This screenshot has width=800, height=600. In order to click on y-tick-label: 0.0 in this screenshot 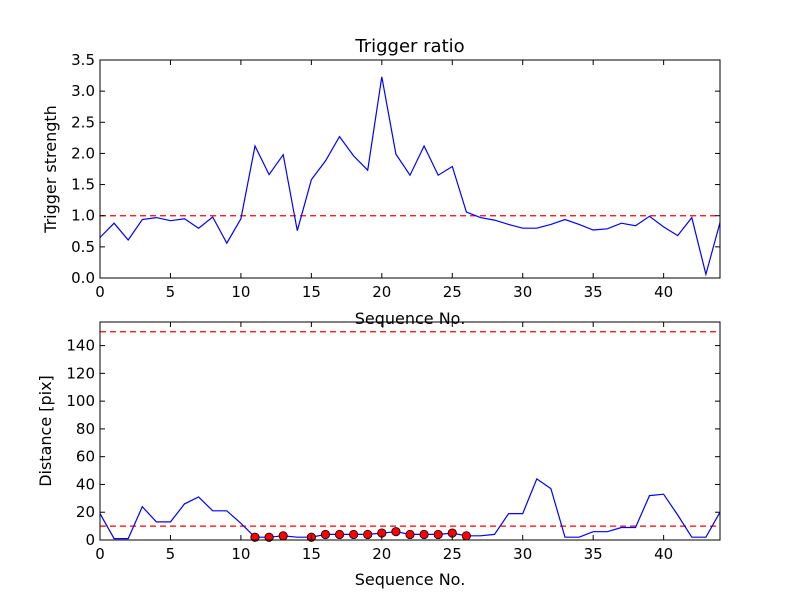, I will do `click(83, 278)`.